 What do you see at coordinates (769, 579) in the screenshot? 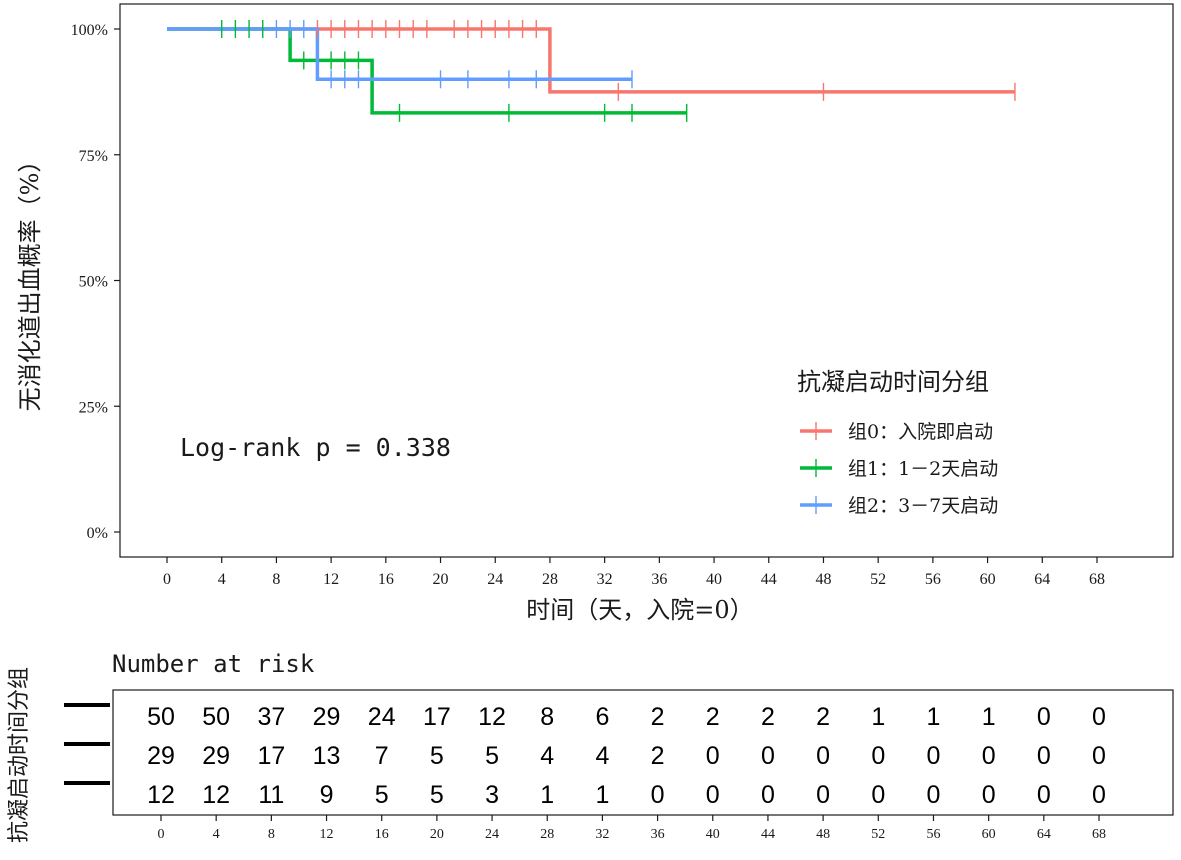
I see `x-tick-label: 44` at bounding box center [769, 579].